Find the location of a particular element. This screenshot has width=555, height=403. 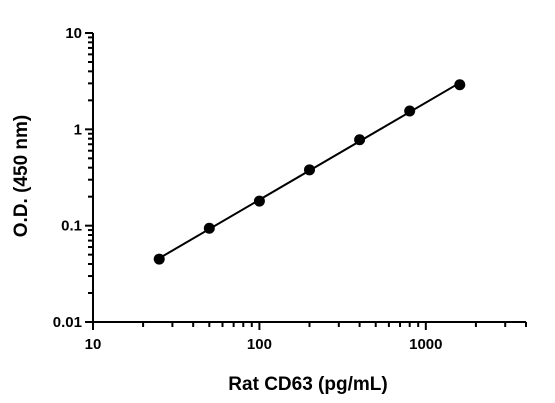

y-tick-label: 0.1 is located at coordinates (71, 226).